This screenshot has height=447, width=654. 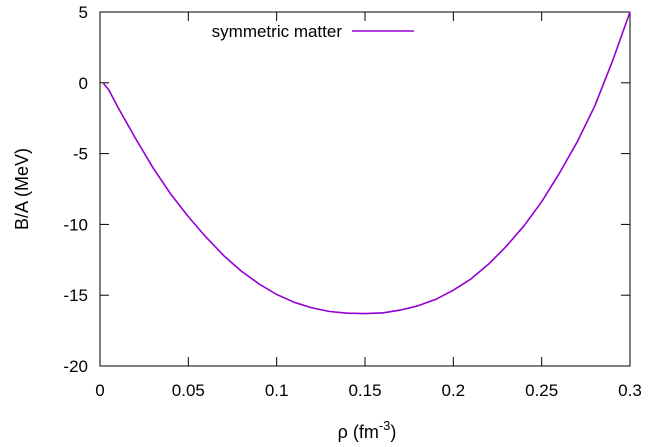 What do you see at coordinates (393, 432) in the screenshot?
I see `x-axis-title-suffix: )` at bounding box center [393, 432].